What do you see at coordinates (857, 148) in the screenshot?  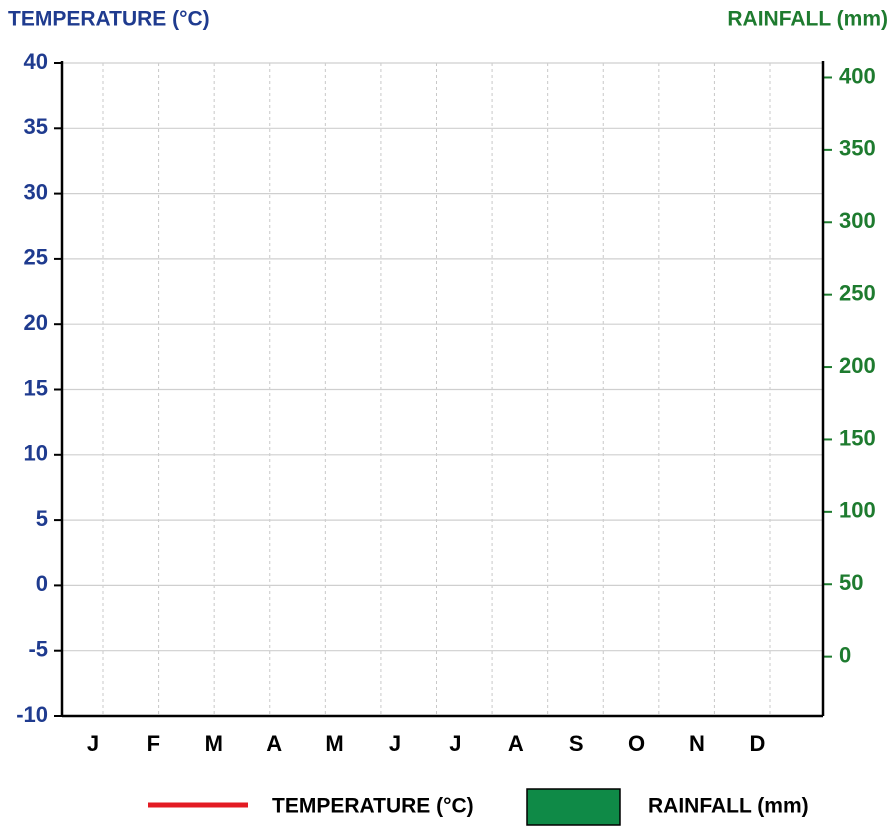 I see `y2-tick-label: 350` at bounding box center [857, 148].